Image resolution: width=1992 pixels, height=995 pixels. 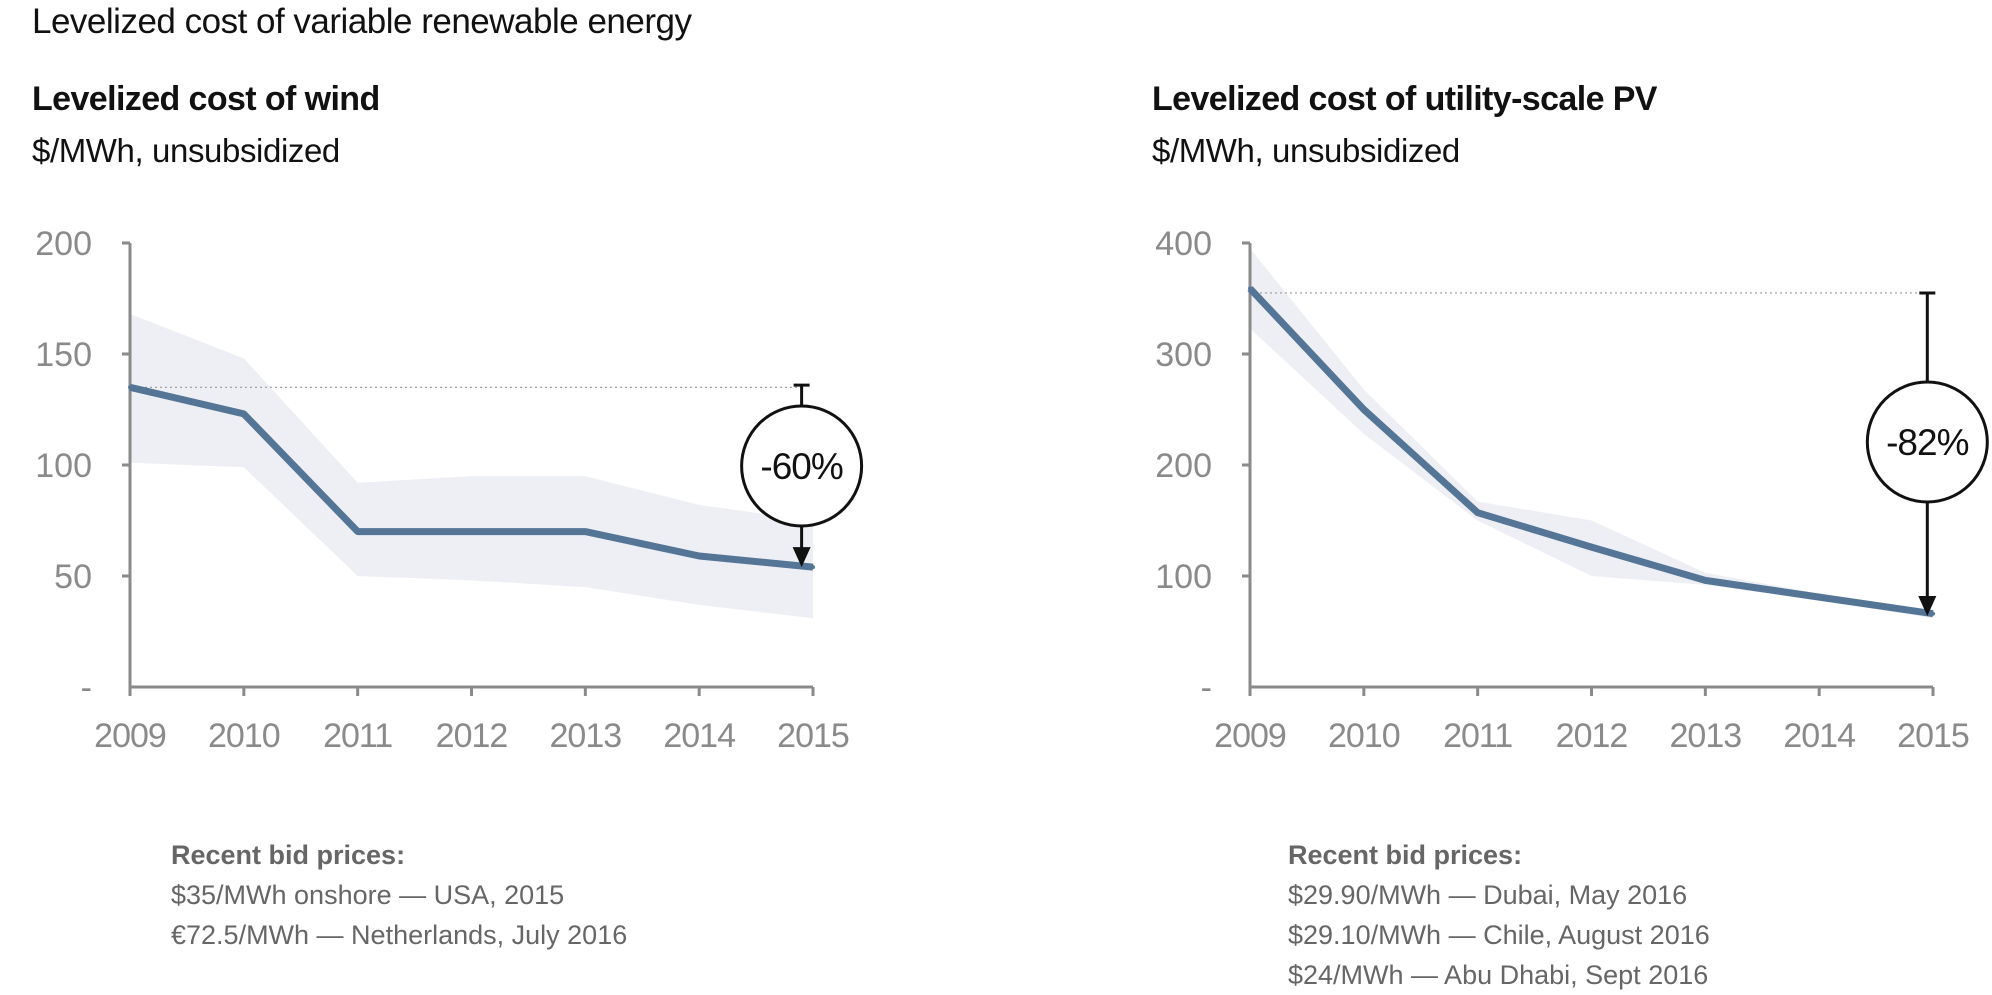 What do you see at coordinates (1183, 355) in the screenshot?
I see `y-tick-label: 300` at bounding box center [1183, 355].